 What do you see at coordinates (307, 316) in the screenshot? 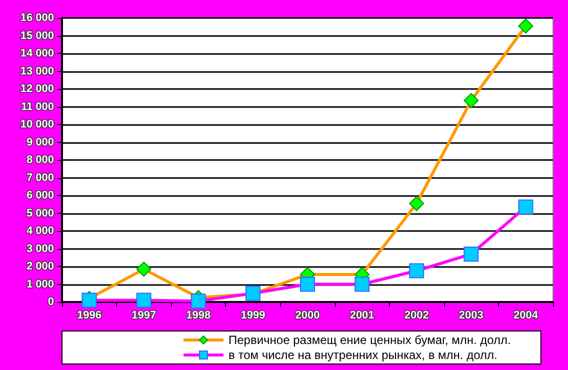
I see `x-tick-label: 2000` at bounding box center [307, 316].